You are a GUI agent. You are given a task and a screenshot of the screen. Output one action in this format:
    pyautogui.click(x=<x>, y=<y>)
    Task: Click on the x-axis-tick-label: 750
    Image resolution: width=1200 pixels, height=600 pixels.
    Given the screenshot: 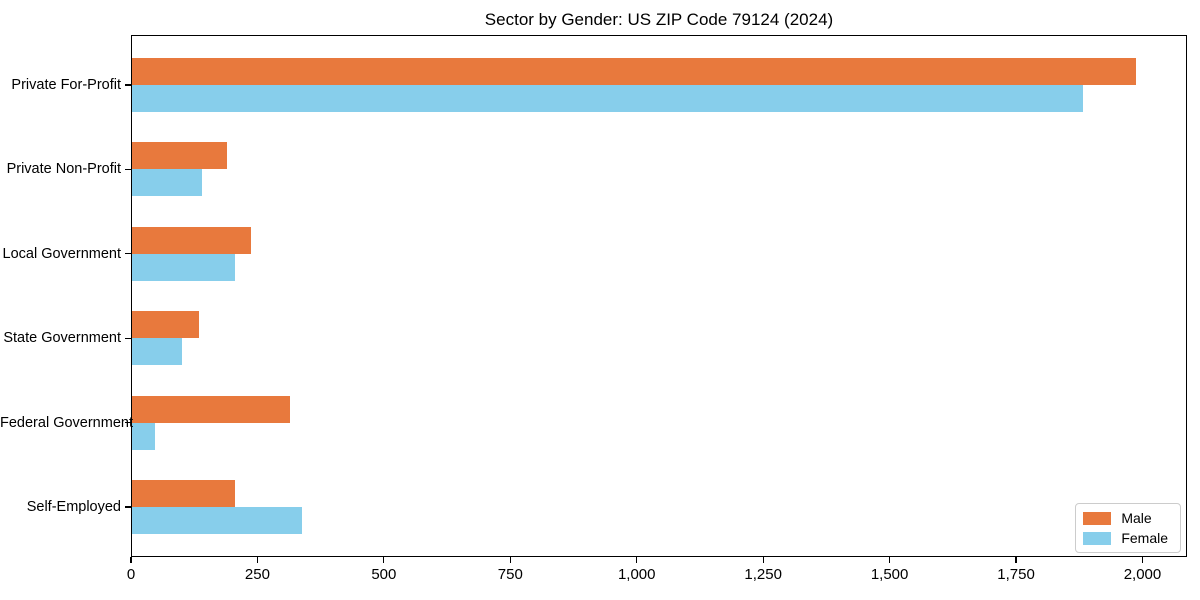 What is the action you would take?
    pyautogui.click(x=510, y=574)
    